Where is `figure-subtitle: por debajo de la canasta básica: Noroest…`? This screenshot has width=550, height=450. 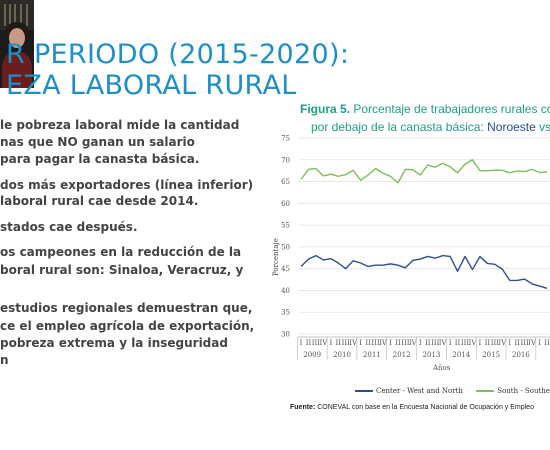
figure-subtitle: por debajo de la canasta básica: Noroest… is located at coordinates (430, 127).